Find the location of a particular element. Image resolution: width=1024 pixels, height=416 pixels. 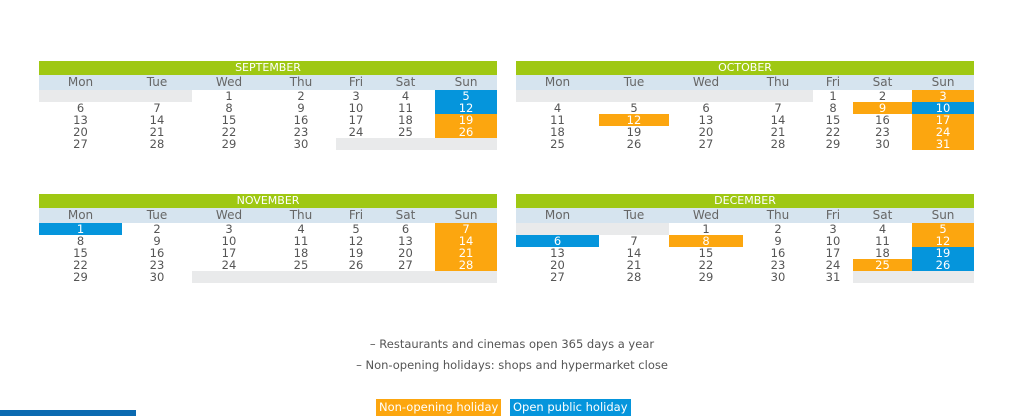

day-cell: 19 is located at coordinates (466, 120).